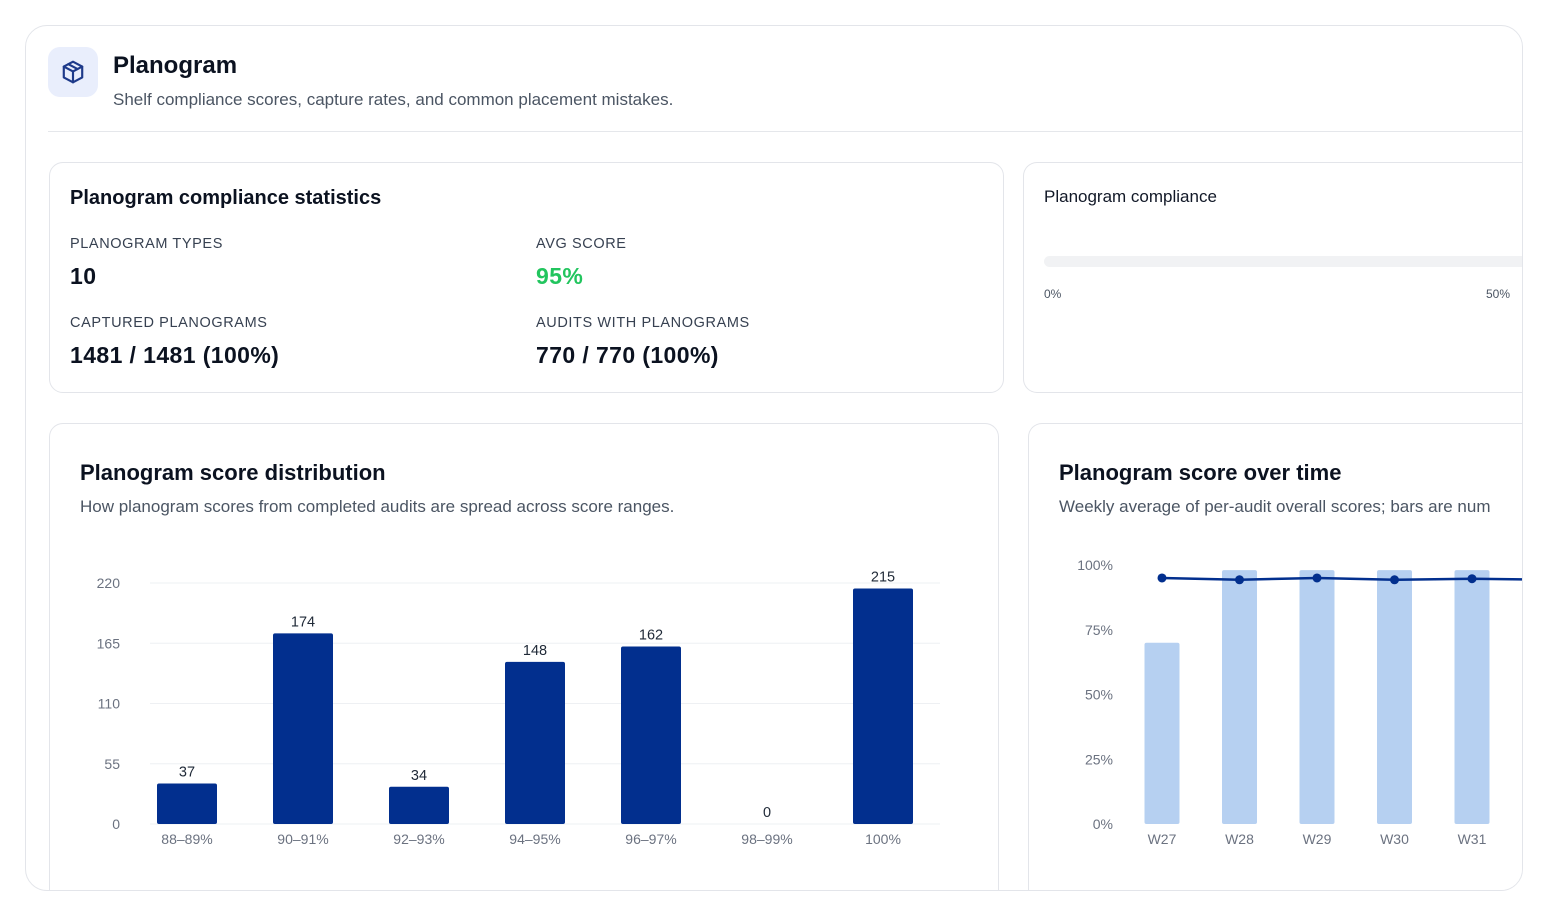 The width and height of the screenshot is (1548, 916). What do you see at coordinates (419, 776) in the screenshot?
I see `bar-value-label: 34` at bounding box center [419, 776].